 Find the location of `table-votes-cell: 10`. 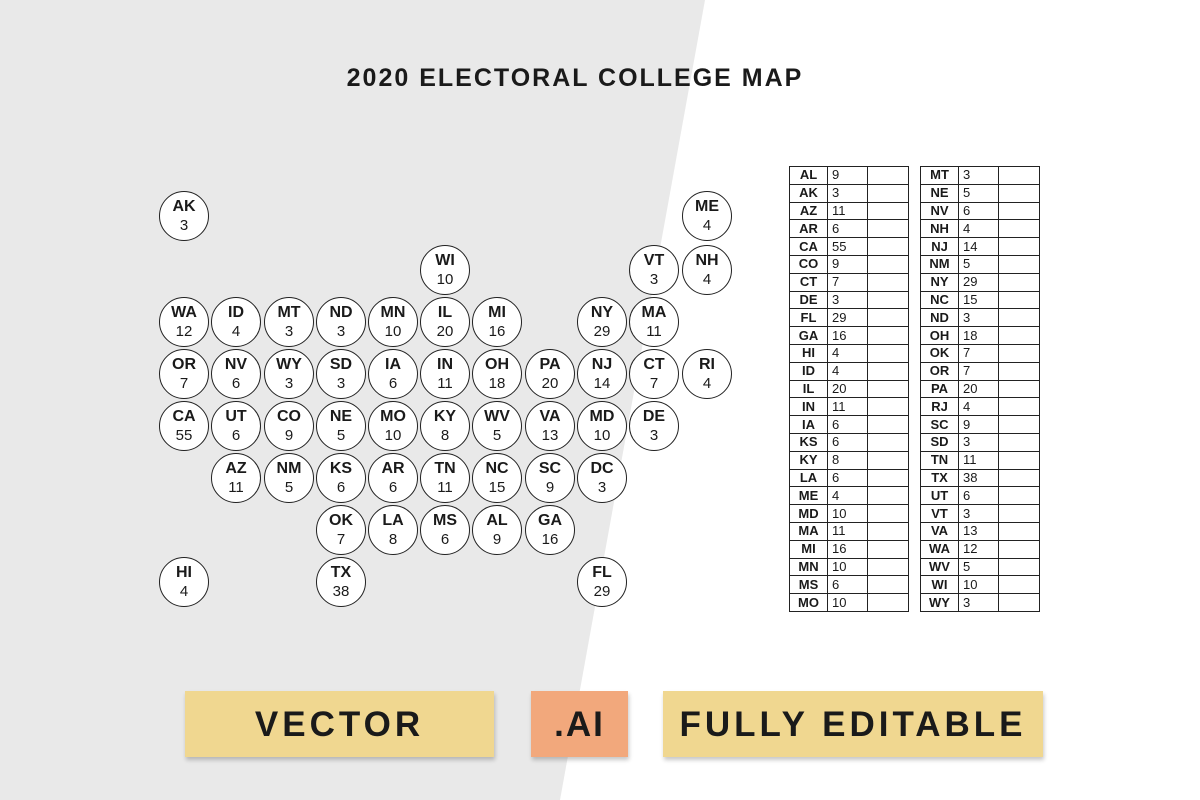

table-votes-cell: 10 is located at coordinates (847, 567).